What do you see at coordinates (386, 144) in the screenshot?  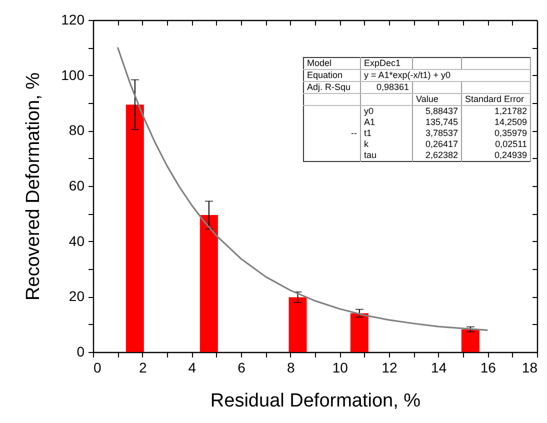 I see `annotation: k` at bounding box center [386, 144].